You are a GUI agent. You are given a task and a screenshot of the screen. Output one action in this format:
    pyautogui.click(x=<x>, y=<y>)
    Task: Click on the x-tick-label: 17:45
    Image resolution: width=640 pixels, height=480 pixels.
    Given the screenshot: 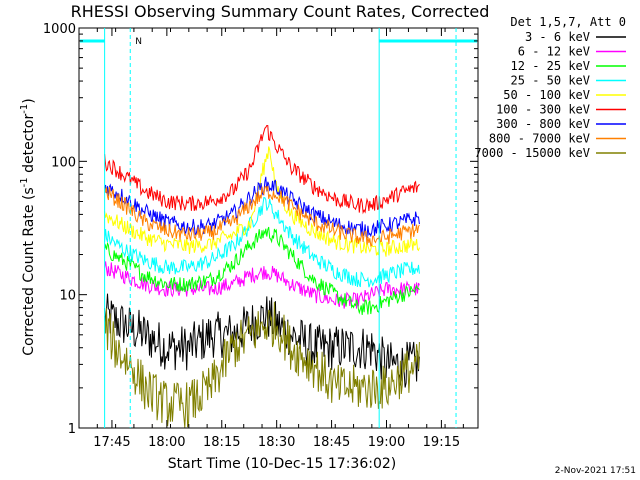 What is the action you would take?
    pyautogui.click(x=111, y=442)
    